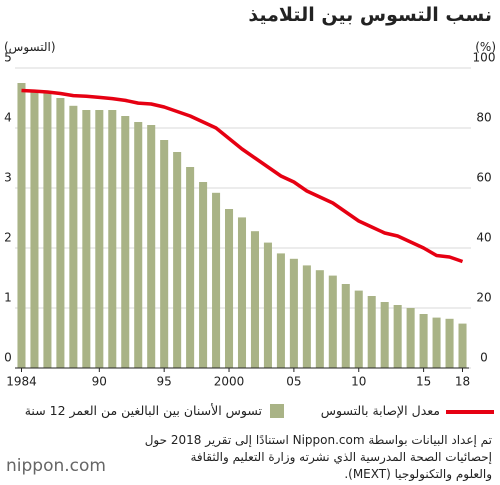 This screenshot has width=500, height=485. What do you see at coordinates (8, 58) in the screenshot?
I see `y-tick-label: 5` at bounding box center [8, 58].